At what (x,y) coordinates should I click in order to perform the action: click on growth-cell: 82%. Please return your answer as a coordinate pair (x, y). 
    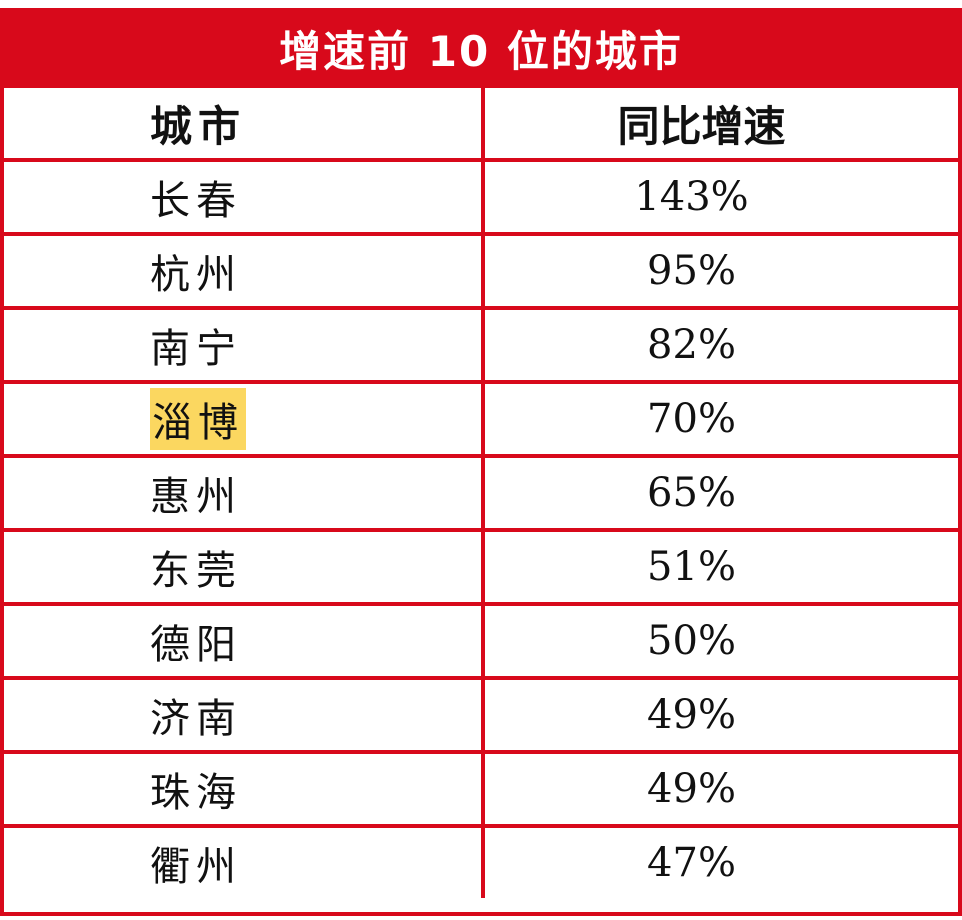
    Looking at the image, I should click on (691, 345).